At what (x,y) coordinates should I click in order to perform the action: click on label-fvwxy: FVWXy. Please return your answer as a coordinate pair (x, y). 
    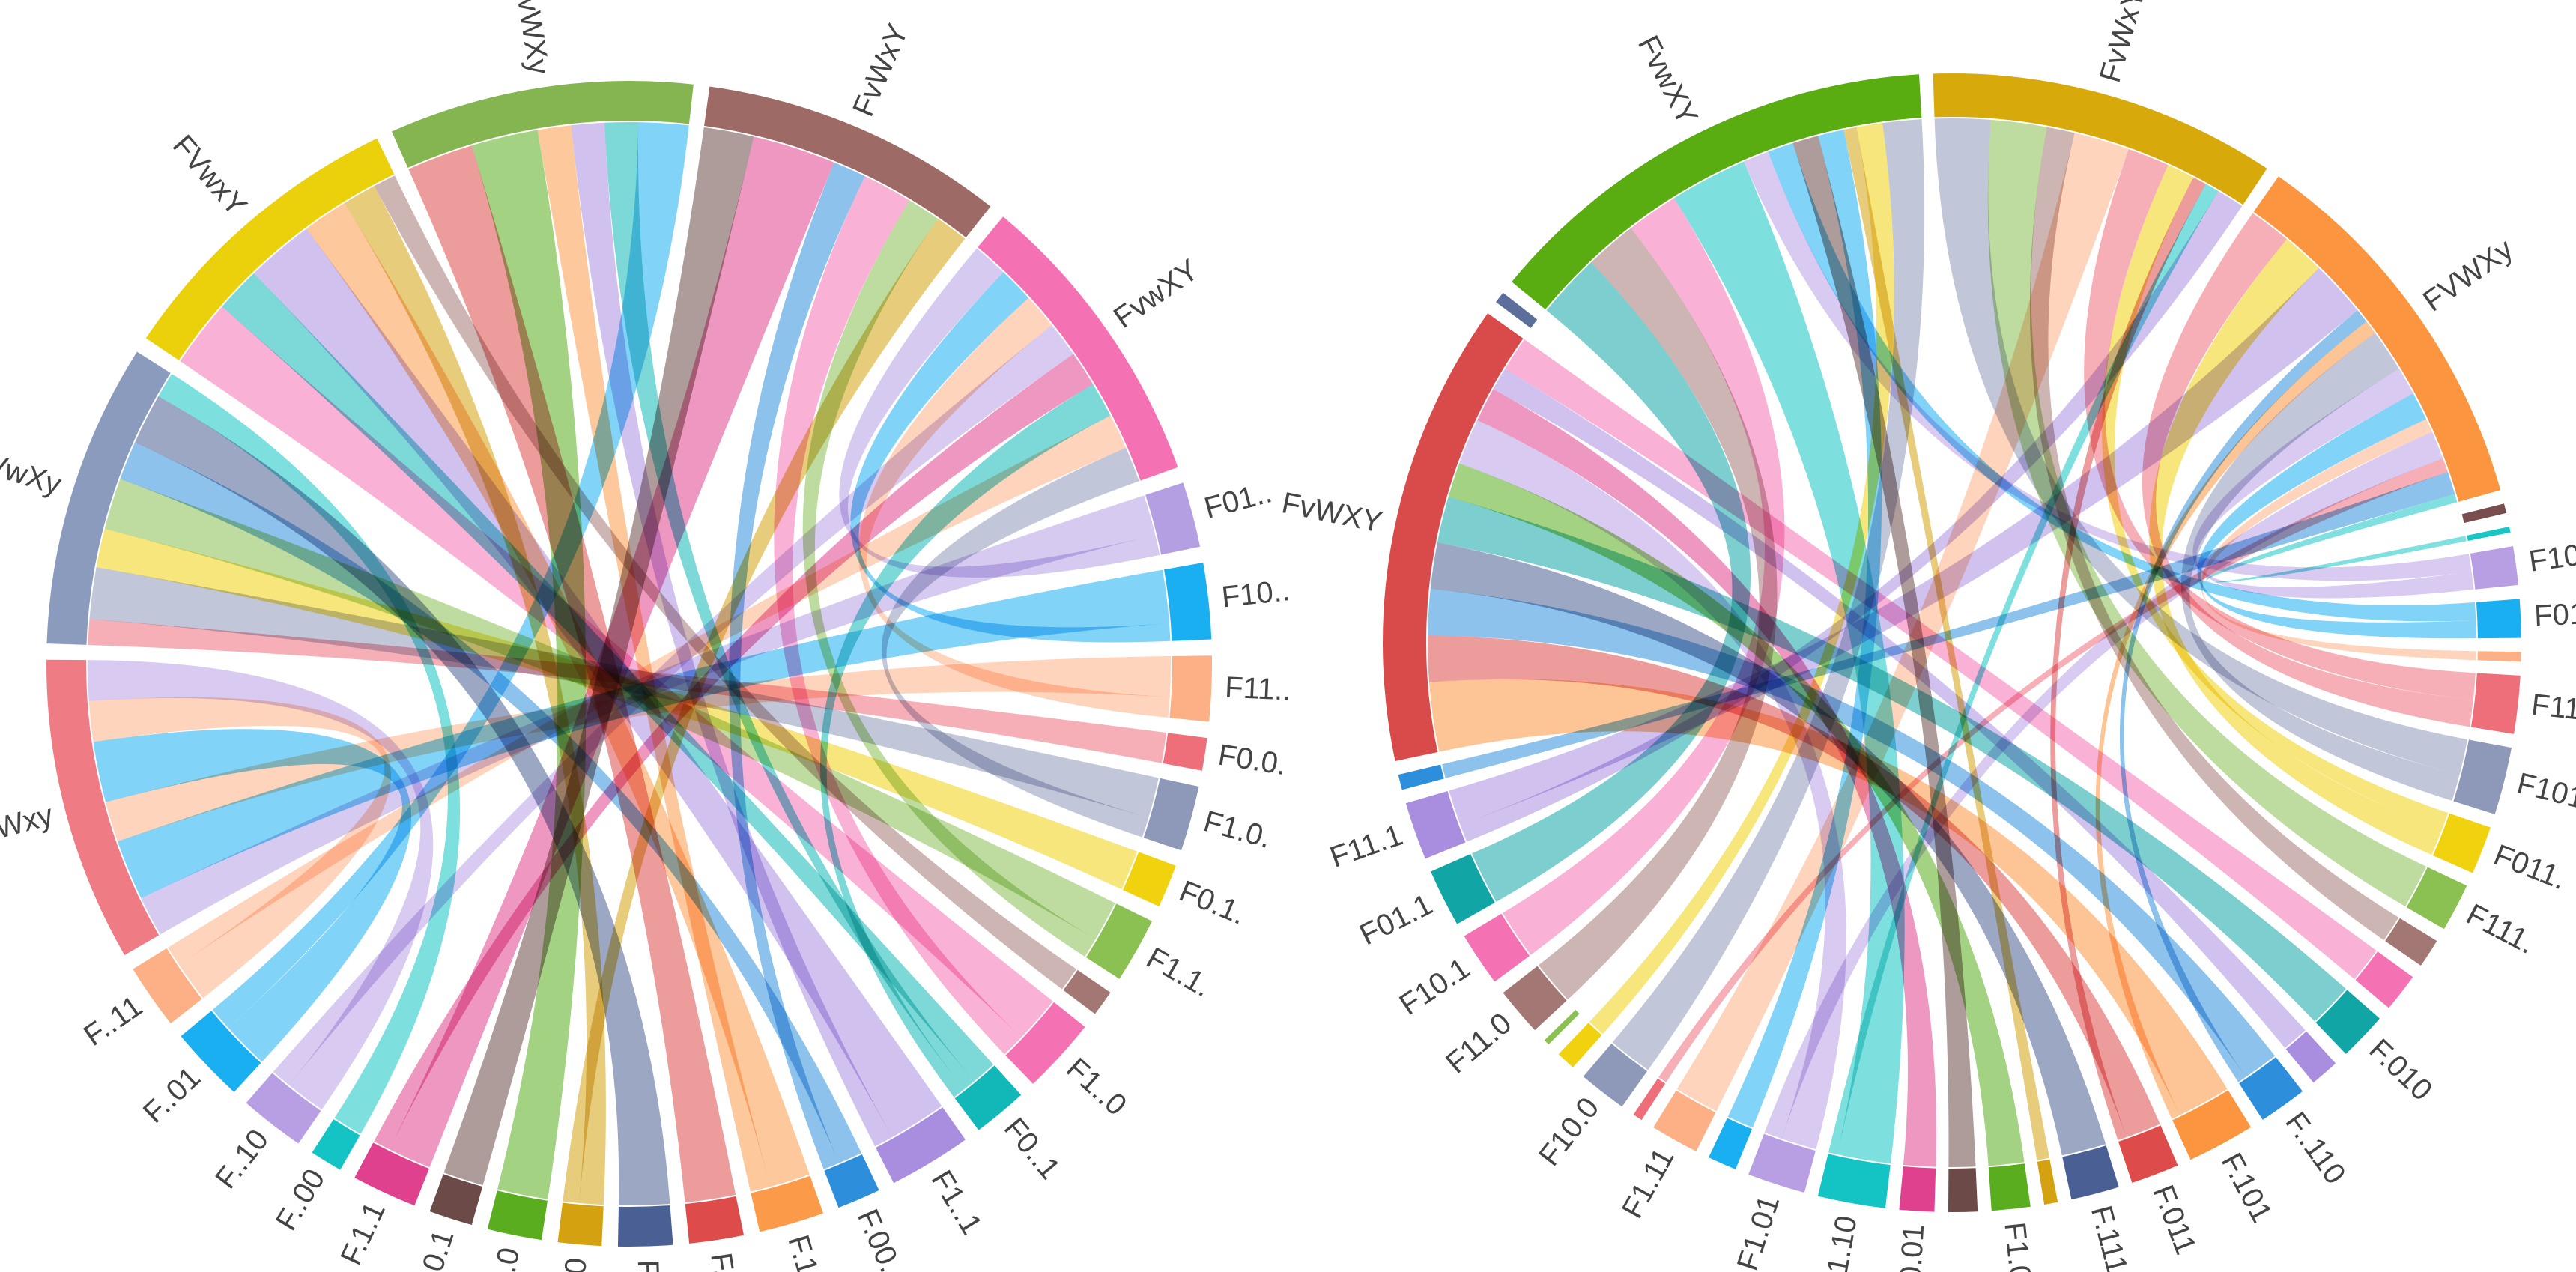
    Looking at the image, I should click on (2468, 275).